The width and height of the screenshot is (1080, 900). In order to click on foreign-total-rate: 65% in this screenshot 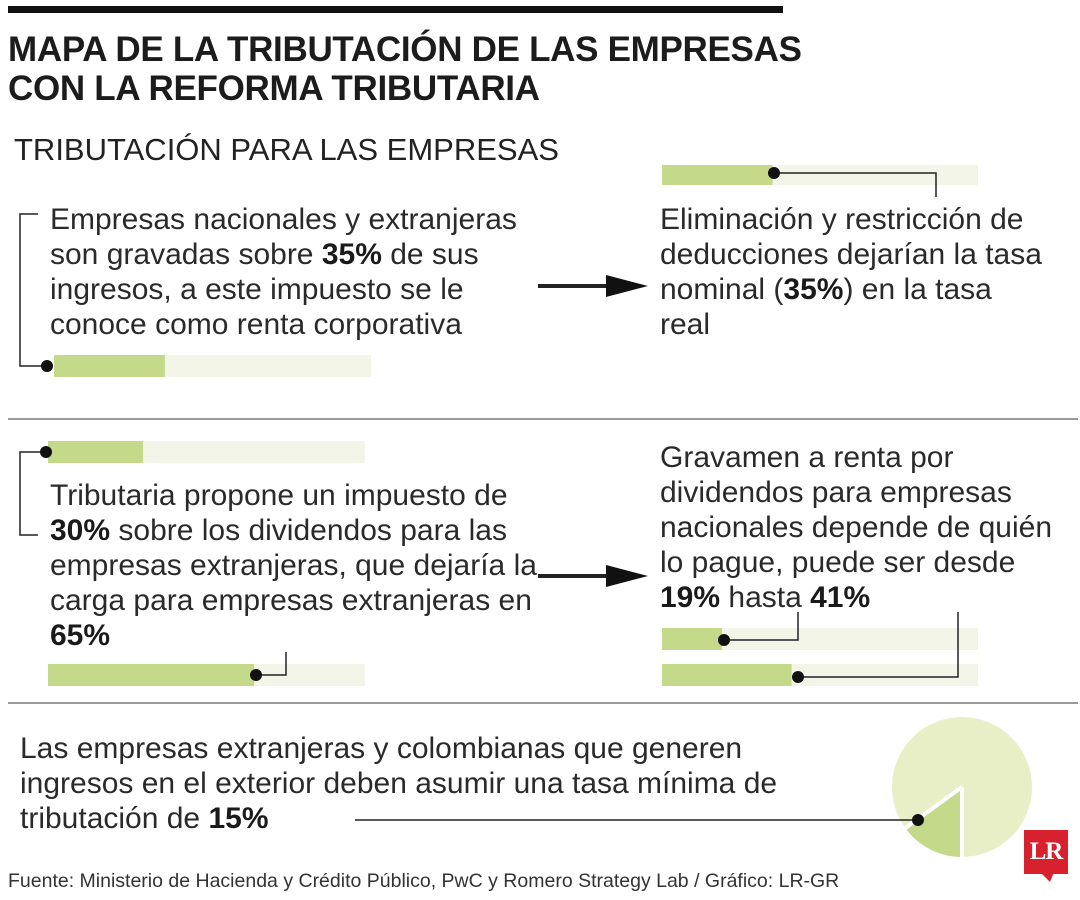, I will do `click(80, 635)`.